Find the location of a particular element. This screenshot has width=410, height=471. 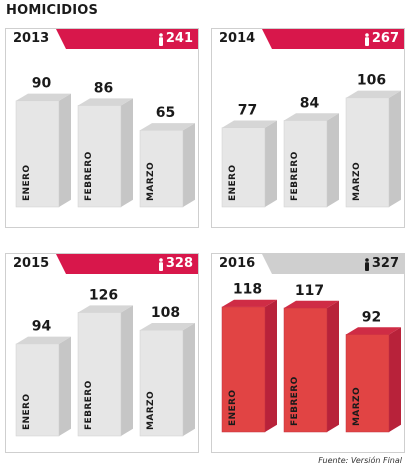

bar-chart-2015: 94 ENERO 126 FEBRERO 108 MARZO is located at coordinates (105, 362).